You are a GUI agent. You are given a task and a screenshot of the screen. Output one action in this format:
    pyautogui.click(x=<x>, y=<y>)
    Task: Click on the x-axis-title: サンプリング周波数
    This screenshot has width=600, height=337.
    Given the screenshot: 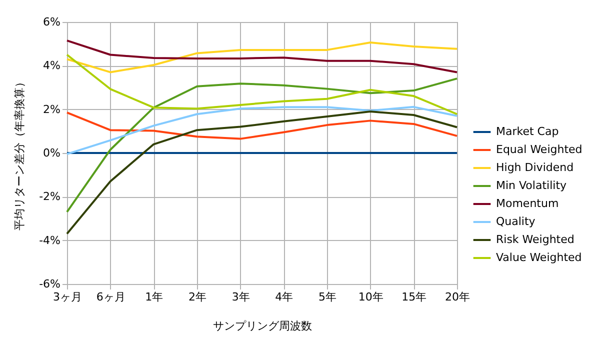 What is the action you would take?
    pyautogui.click(x=262, y=326)
    